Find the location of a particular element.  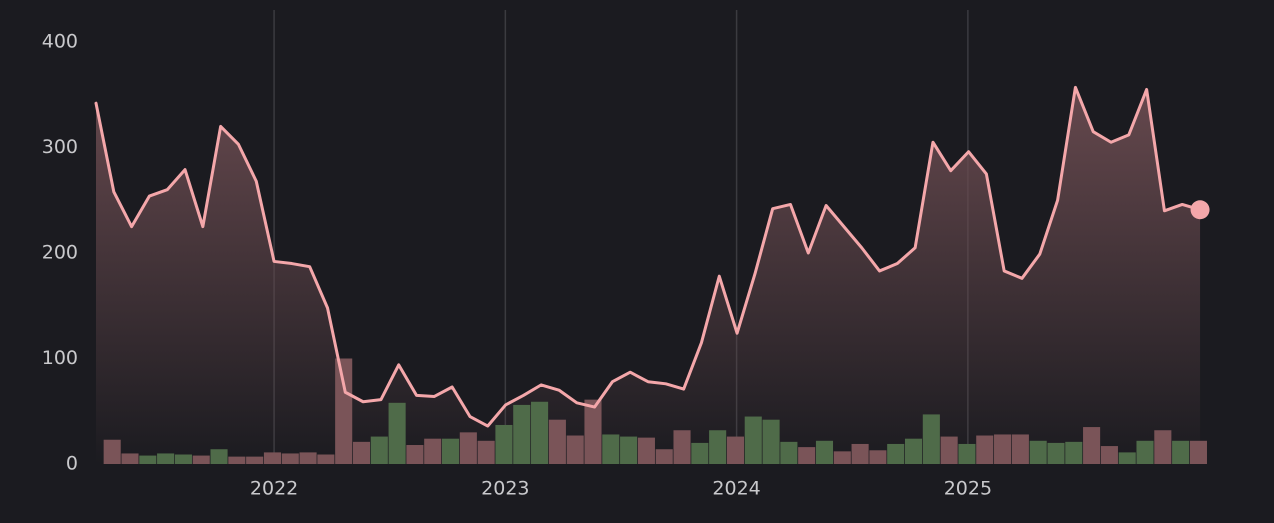

x-tick-label: 2024 is located at coordinates (736, 489).